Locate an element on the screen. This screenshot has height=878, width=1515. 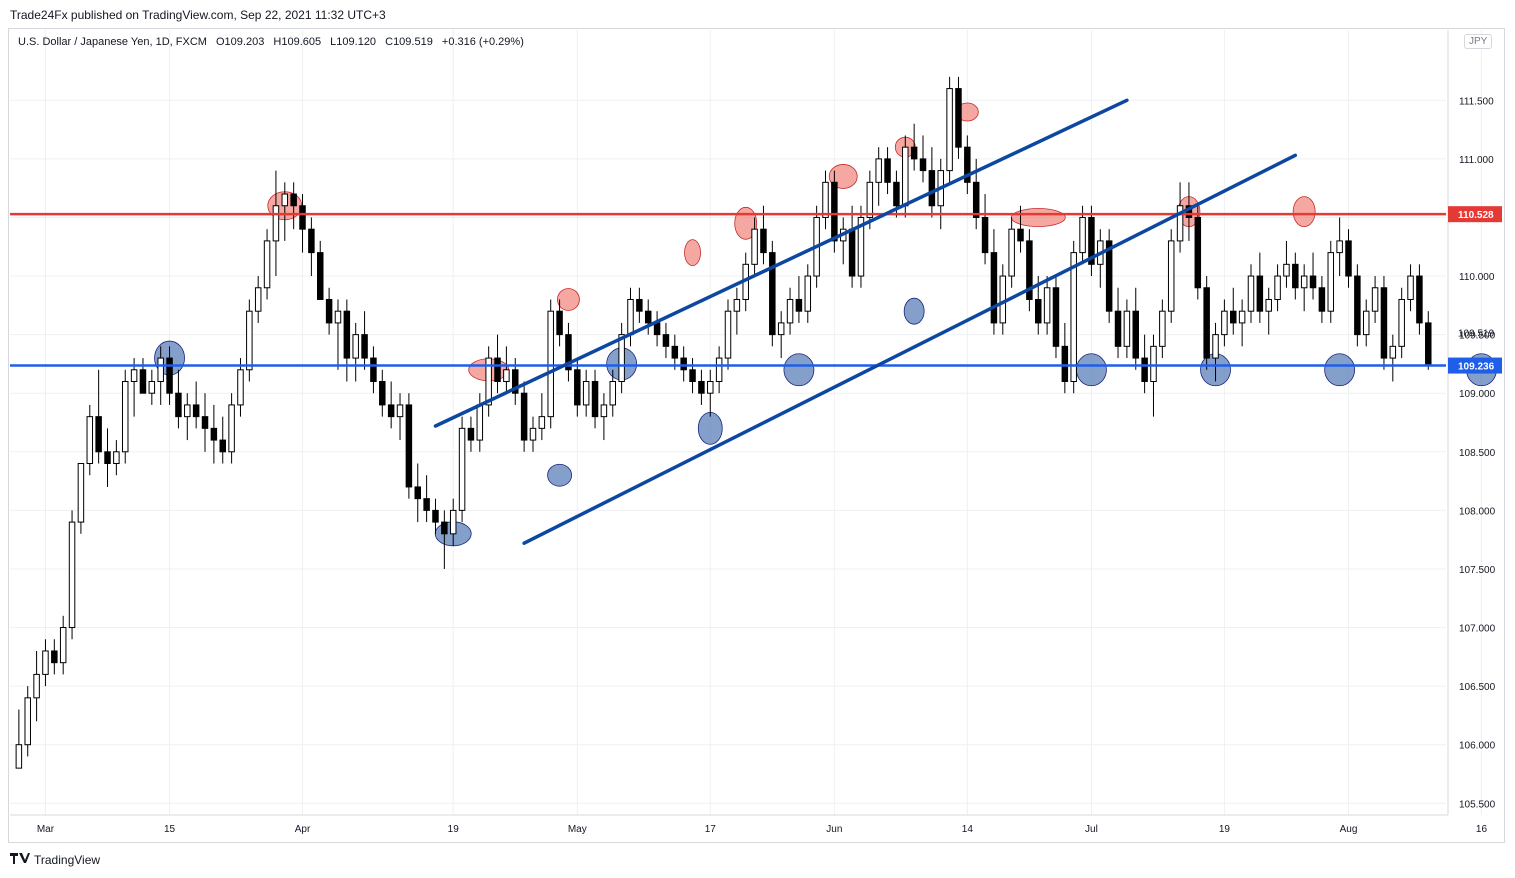
price-tick-label: 105.500 is located at coordinates (1477, 804).